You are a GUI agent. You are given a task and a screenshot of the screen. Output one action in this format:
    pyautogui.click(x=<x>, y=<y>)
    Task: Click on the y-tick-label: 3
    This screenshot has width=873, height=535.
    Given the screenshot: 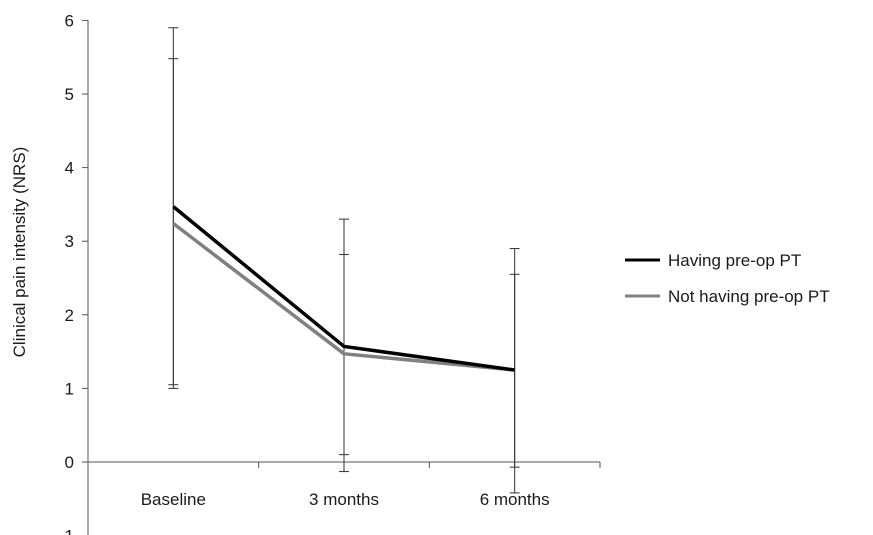 What is the action you would take?
    pyautogui.click(x=69, y=241)
    